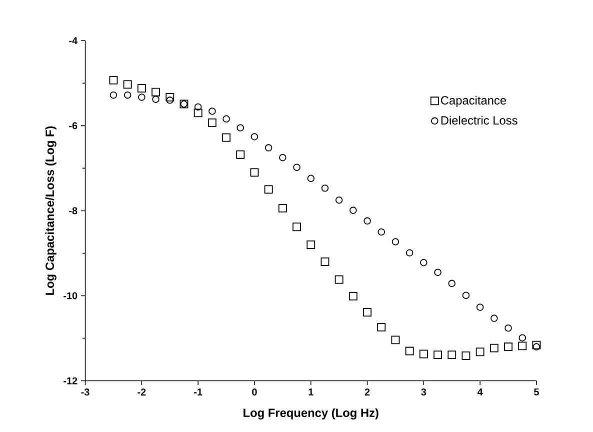 This screenshot has width=593, height=432. Describe the element at coordinates (73, 40) in the screenshot. I see `y-tick-label: -4` at that location.